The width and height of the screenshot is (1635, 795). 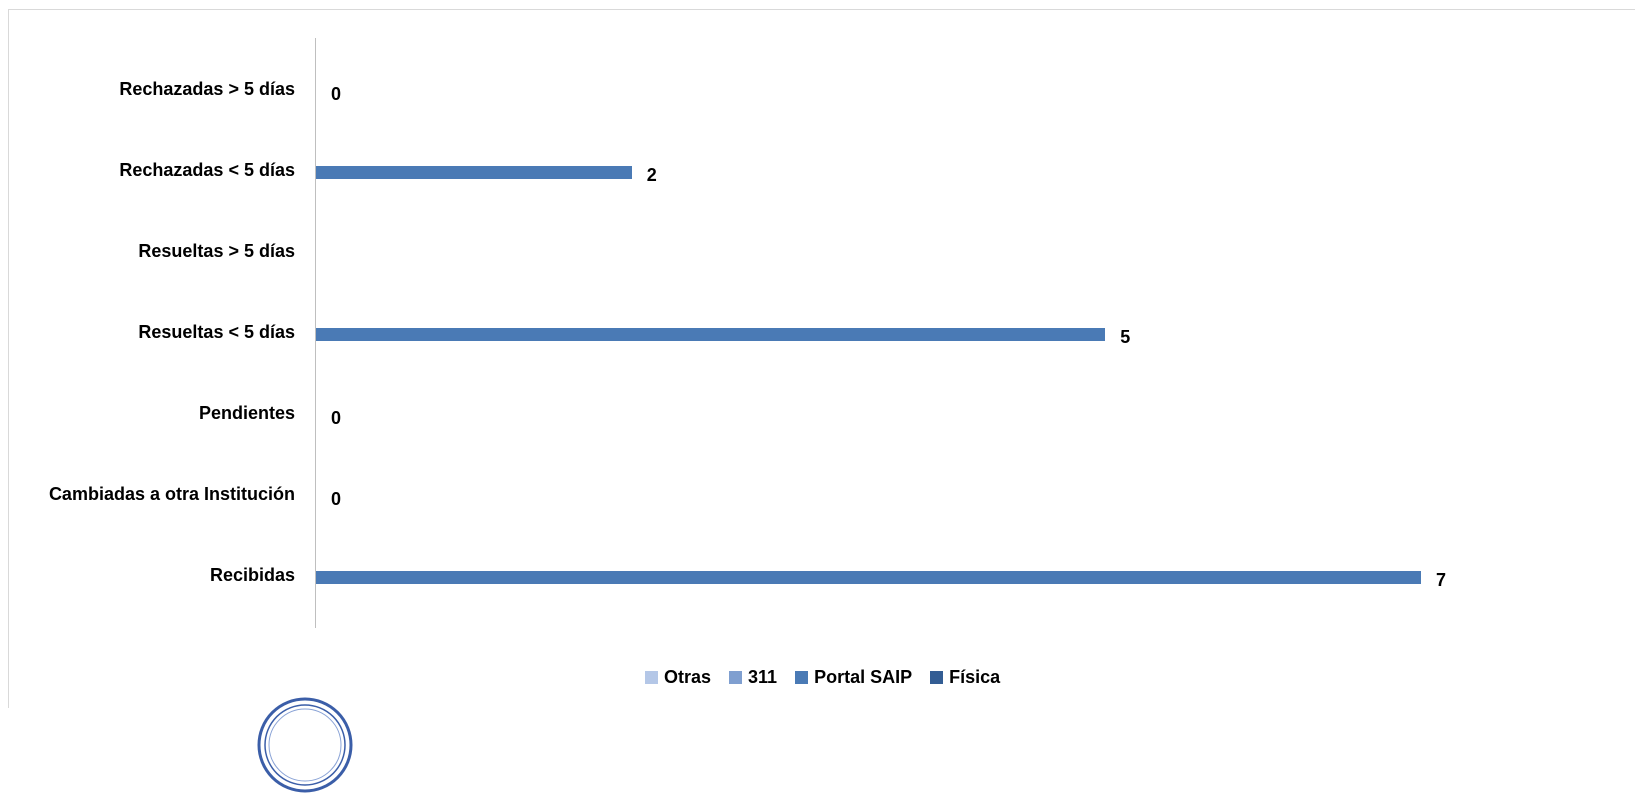 What do you see at coordinates (315, 333) in the screenshot?
I see `category-axis-line` at bounding box center [315, 333].